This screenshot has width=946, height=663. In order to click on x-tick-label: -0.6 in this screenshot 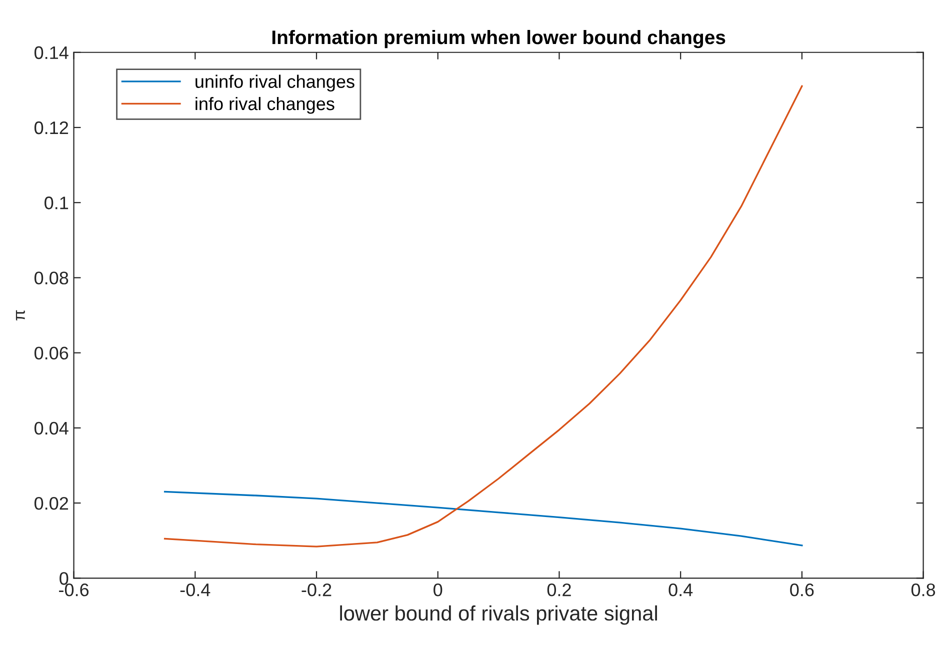, I will do `click(74, 589)`.